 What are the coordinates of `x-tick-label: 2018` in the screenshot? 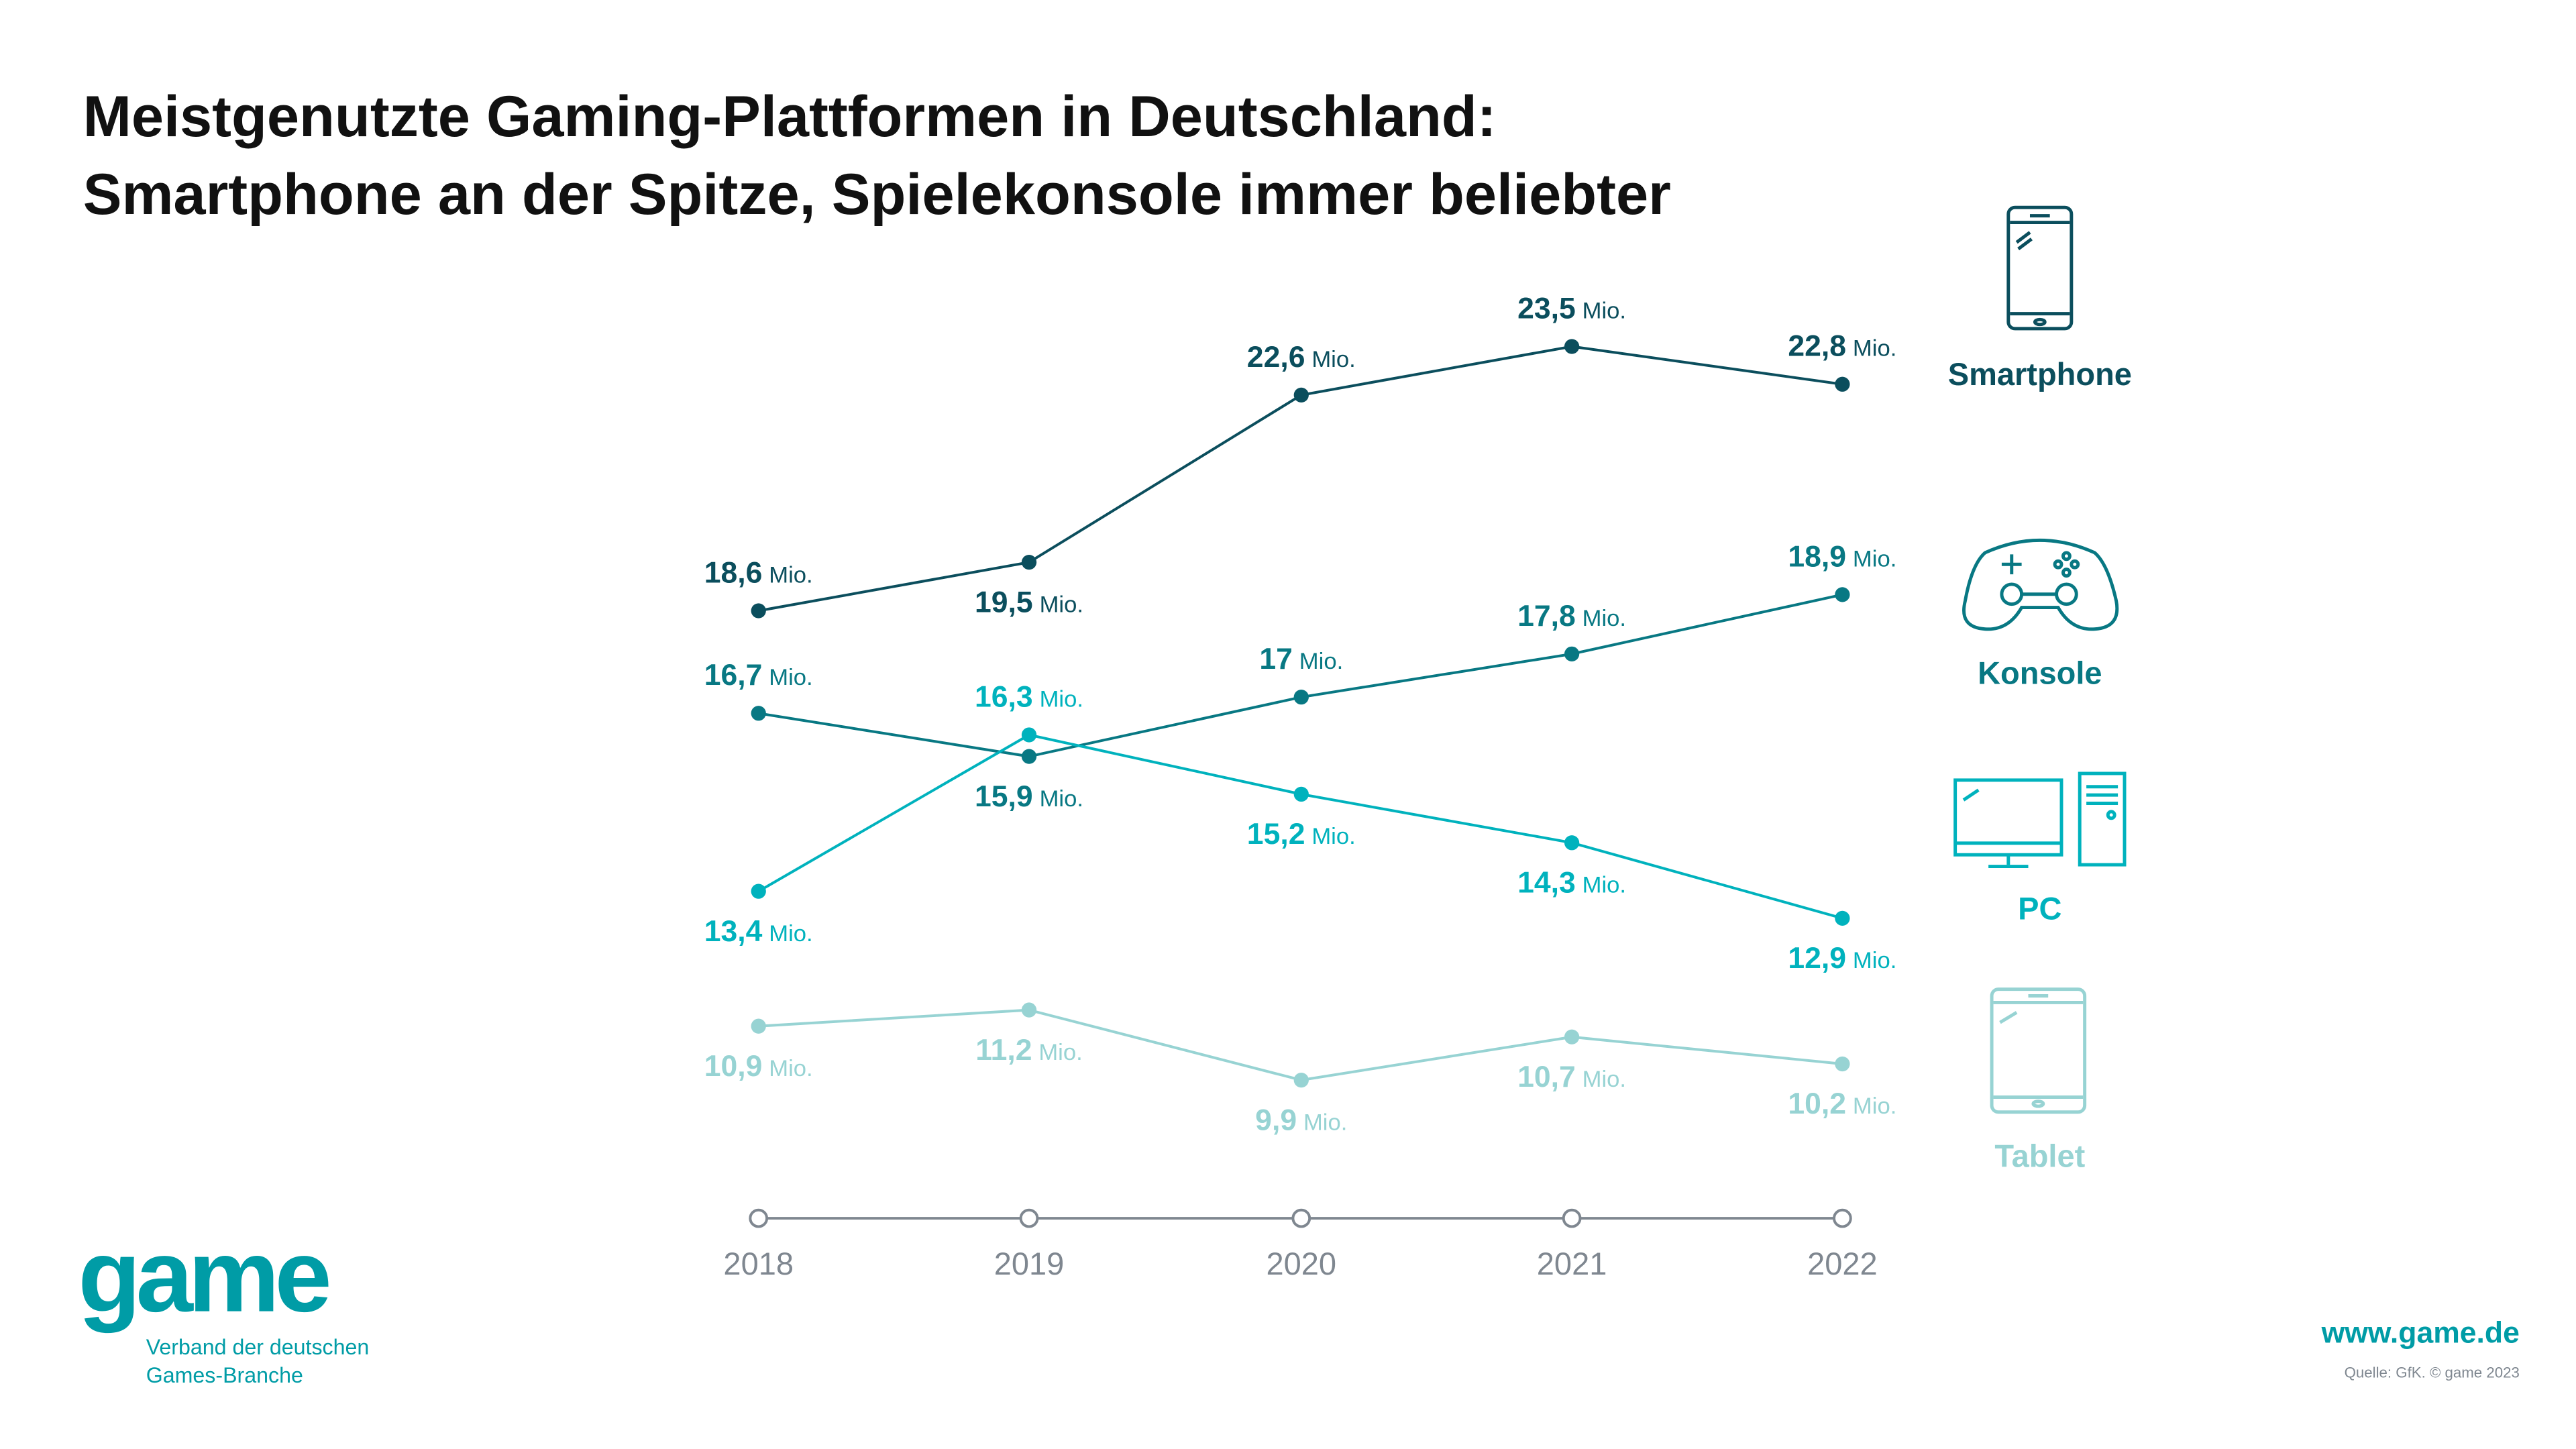 It's located at (758, 1263).